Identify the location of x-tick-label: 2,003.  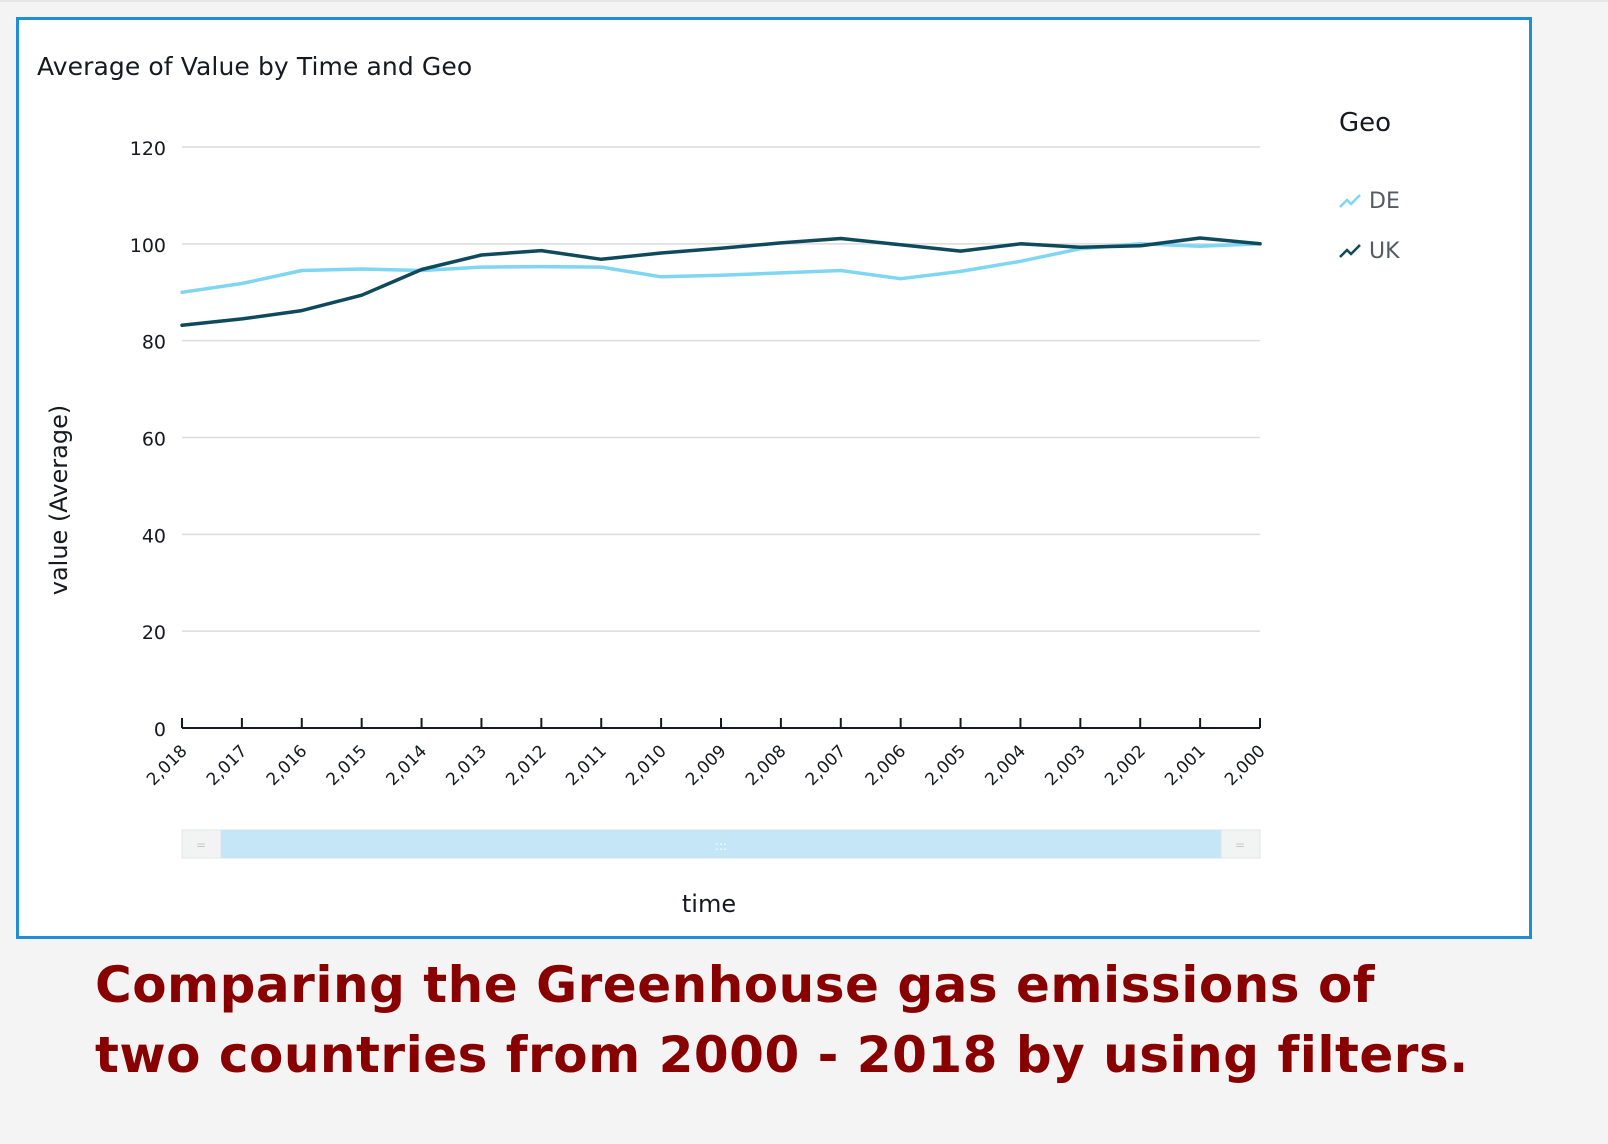
(1065, 765).